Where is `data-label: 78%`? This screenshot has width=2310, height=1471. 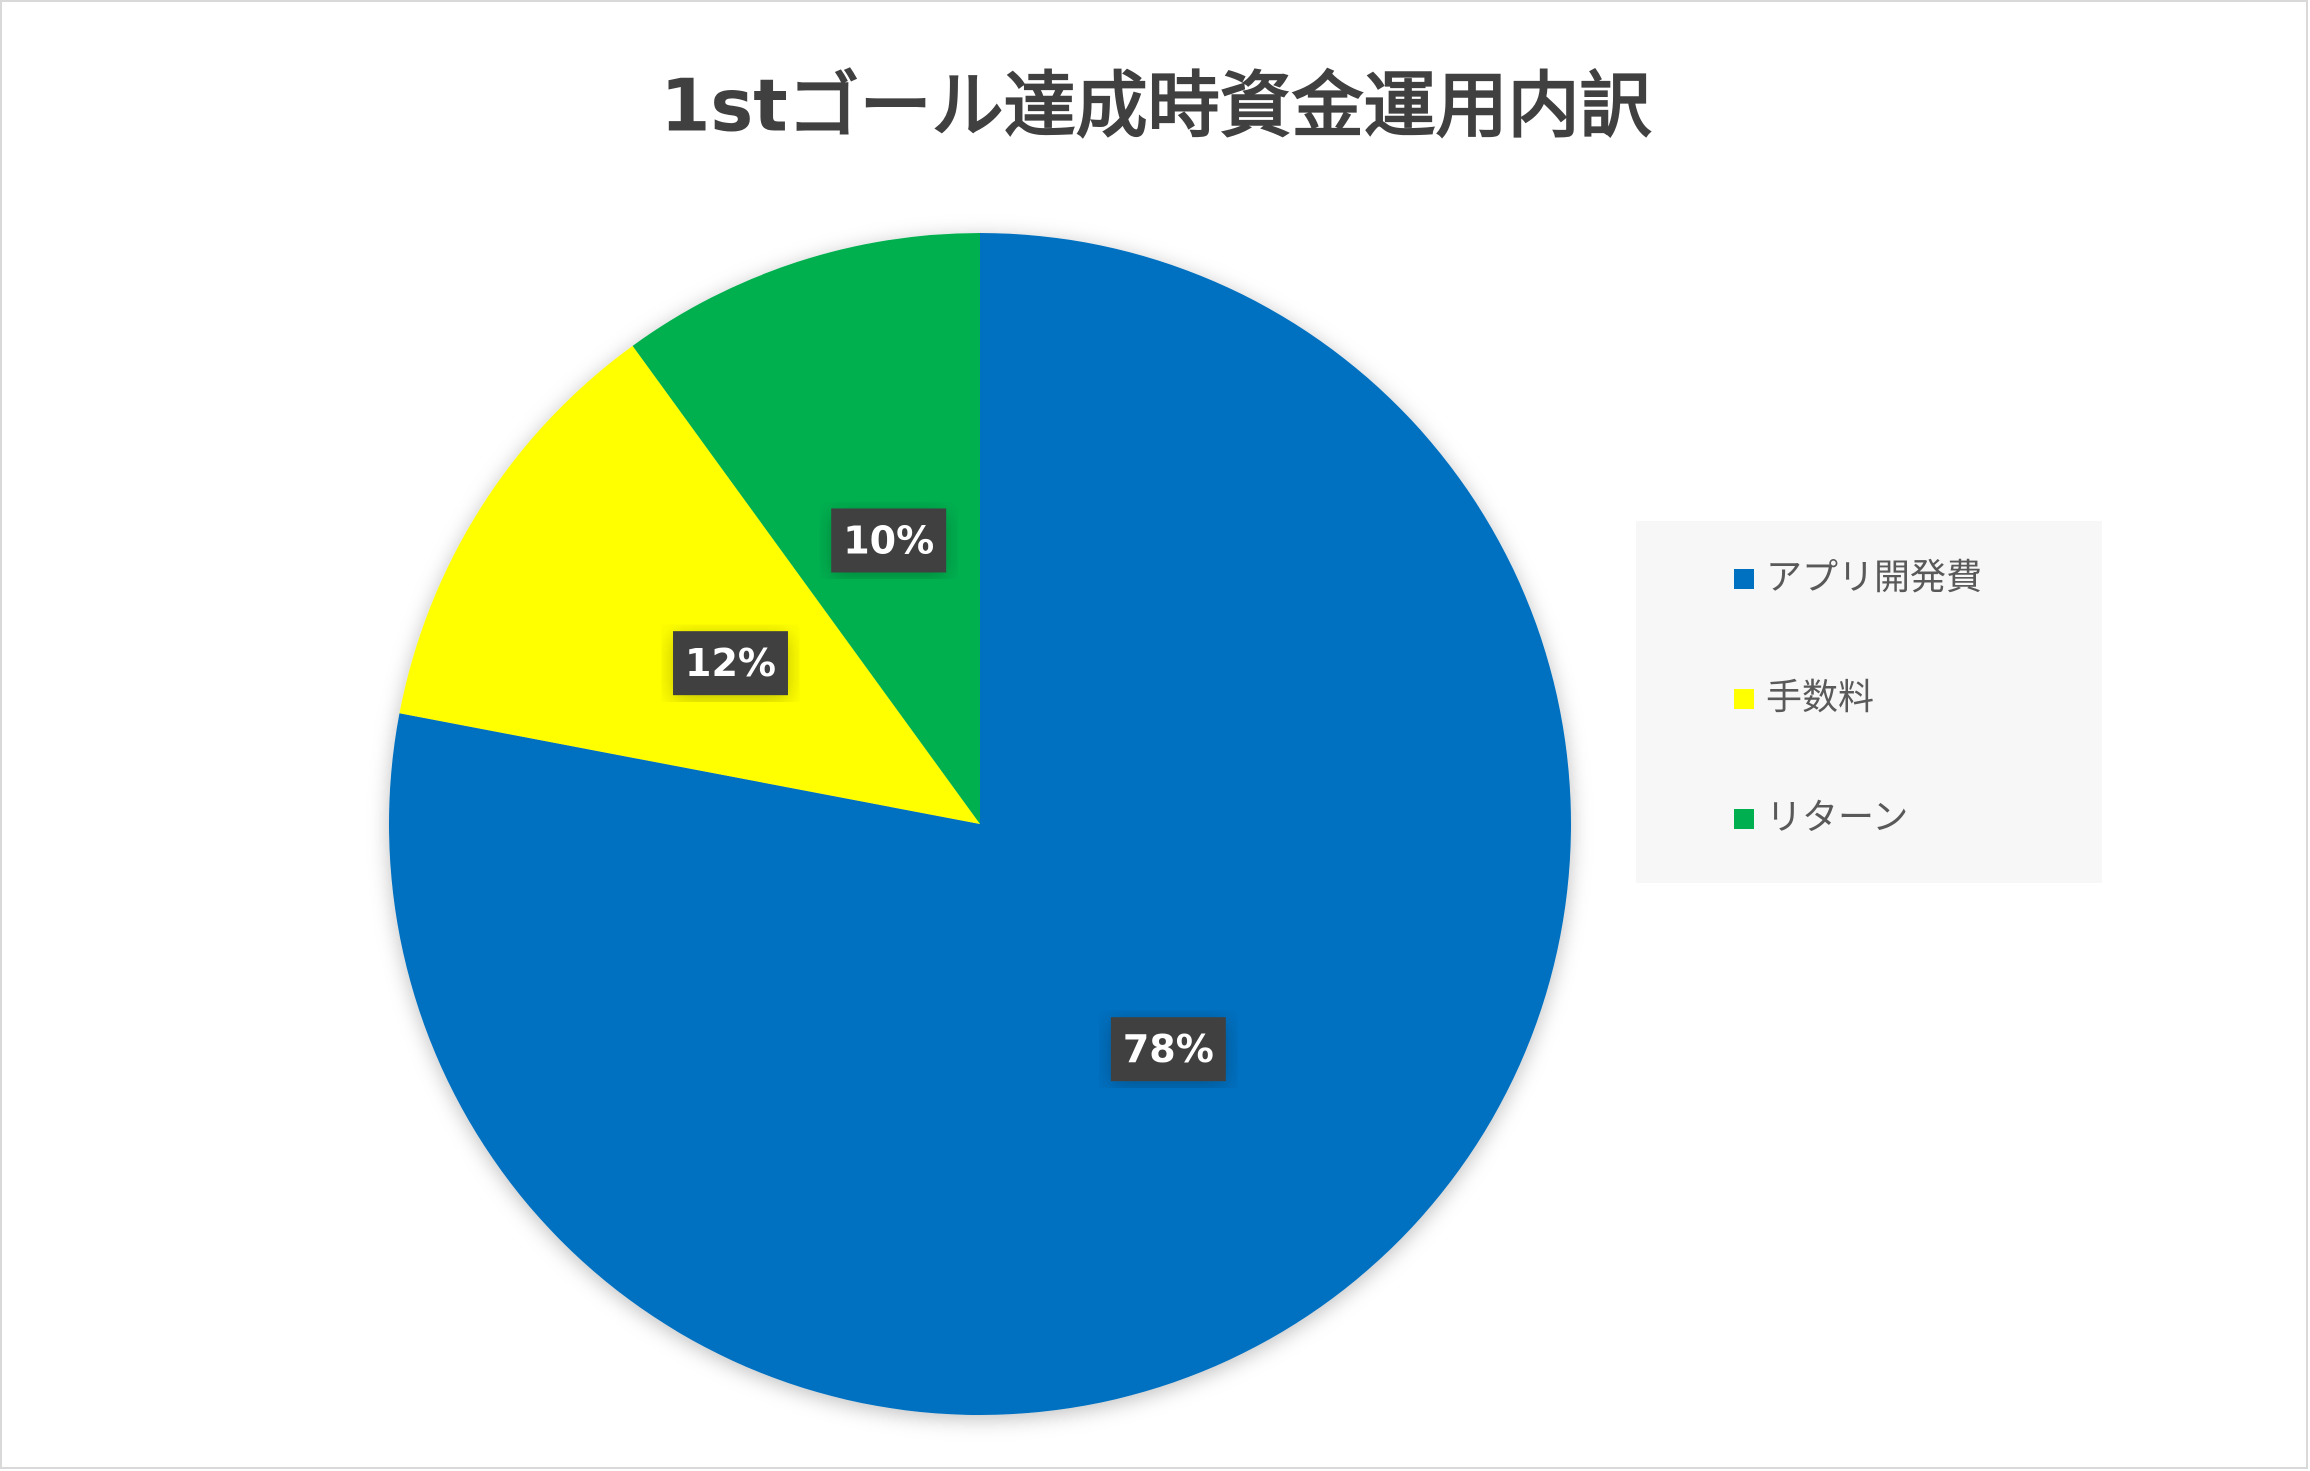 data-label: 78% is located at coordinates (1168, 1049).